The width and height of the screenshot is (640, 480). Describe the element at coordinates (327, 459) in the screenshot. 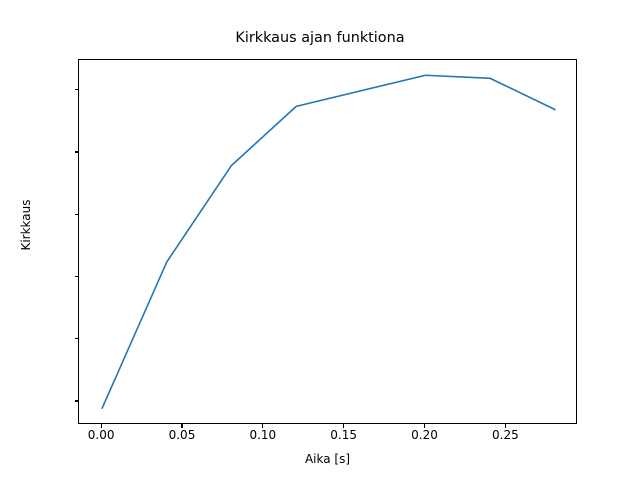

I see `x-axis-label: Aika [s]` at that location.